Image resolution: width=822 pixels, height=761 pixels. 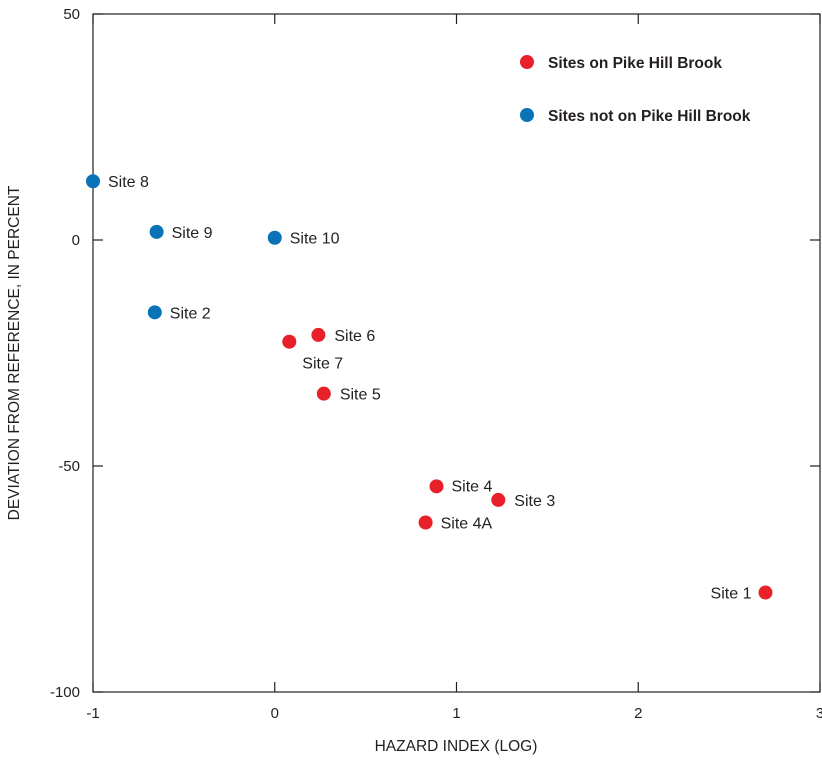 What do you see at coordinates (534, 501) in the screenshot?
I see `point-label: Site 3` at bounding box center [534, 501].